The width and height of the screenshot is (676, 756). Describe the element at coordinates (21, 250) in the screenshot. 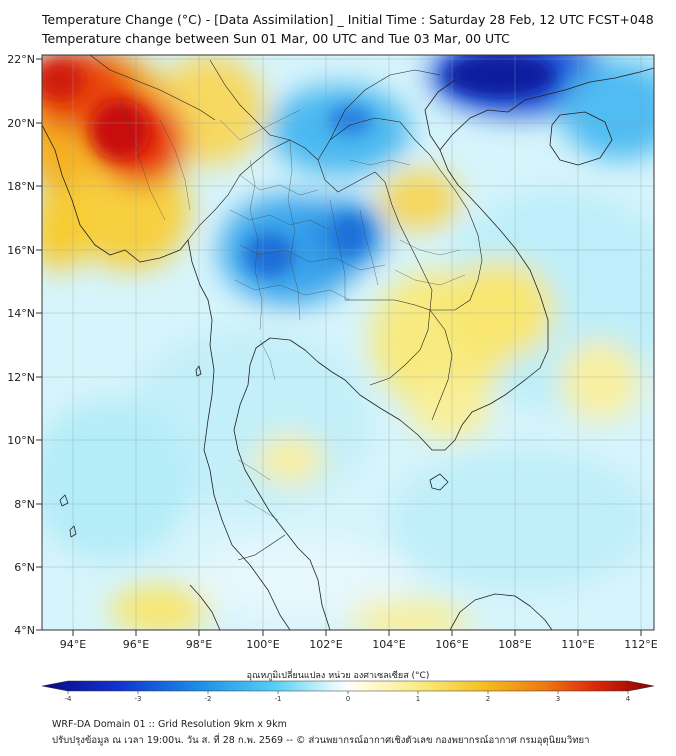

I see `lat-label: 16°N` at that location.